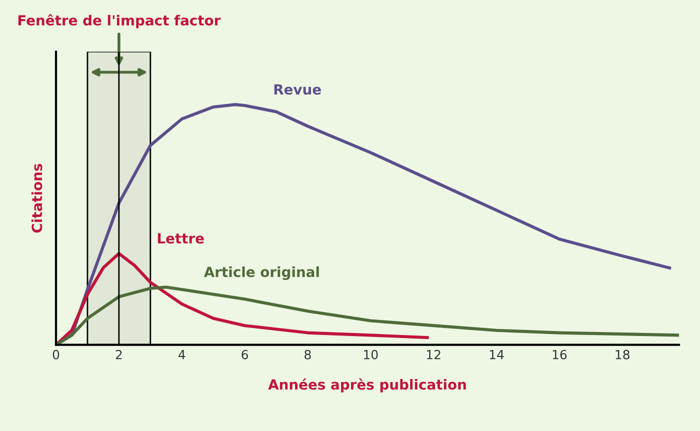  Describe the element at coordinates (497, 355) in the screenshot. I see `x-tick-label: 14` at that location.